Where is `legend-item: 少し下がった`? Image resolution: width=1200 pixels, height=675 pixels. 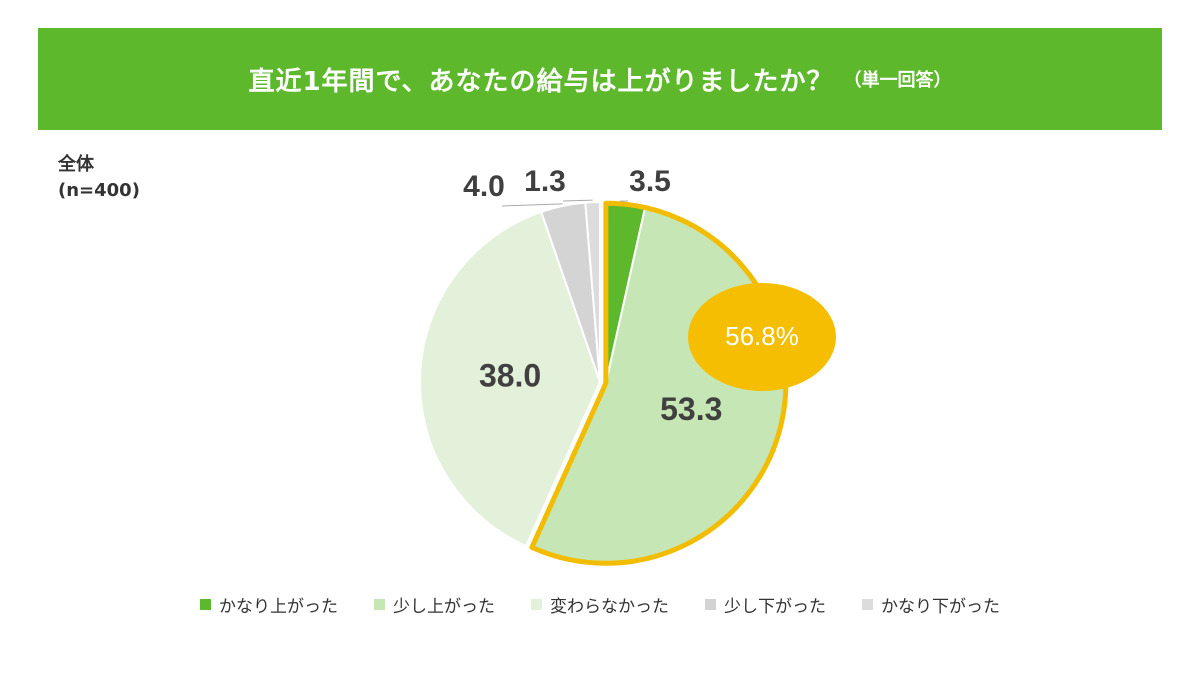
legend-item: 少し下がった is located at coordinates (765, 604).